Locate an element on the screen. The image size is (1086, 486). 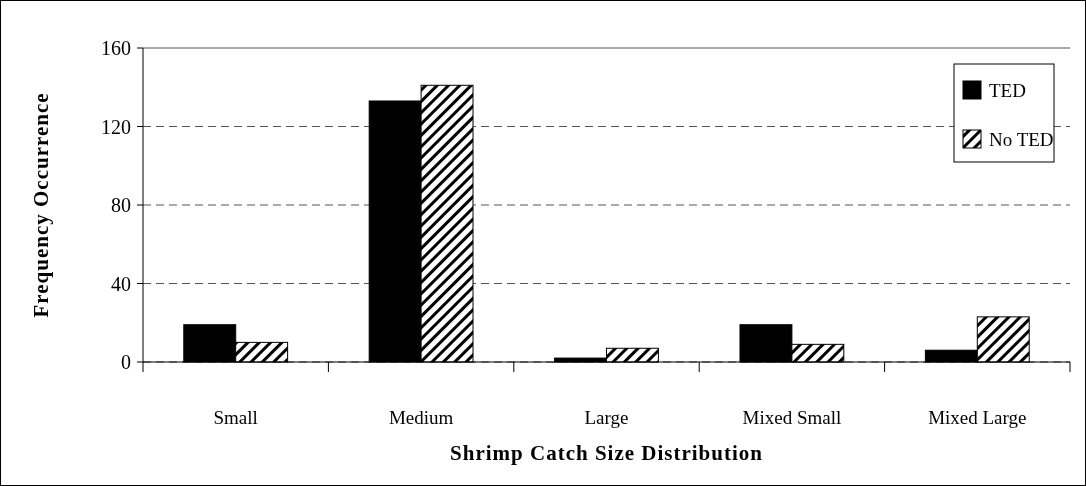
y-tick-label: 160 is located at coordinates (116, 48).